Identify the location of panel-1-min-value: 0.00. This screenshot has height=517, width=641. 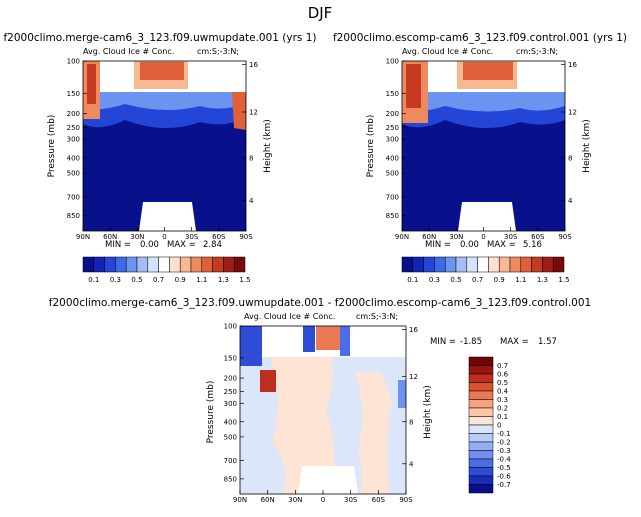
(149, 245).